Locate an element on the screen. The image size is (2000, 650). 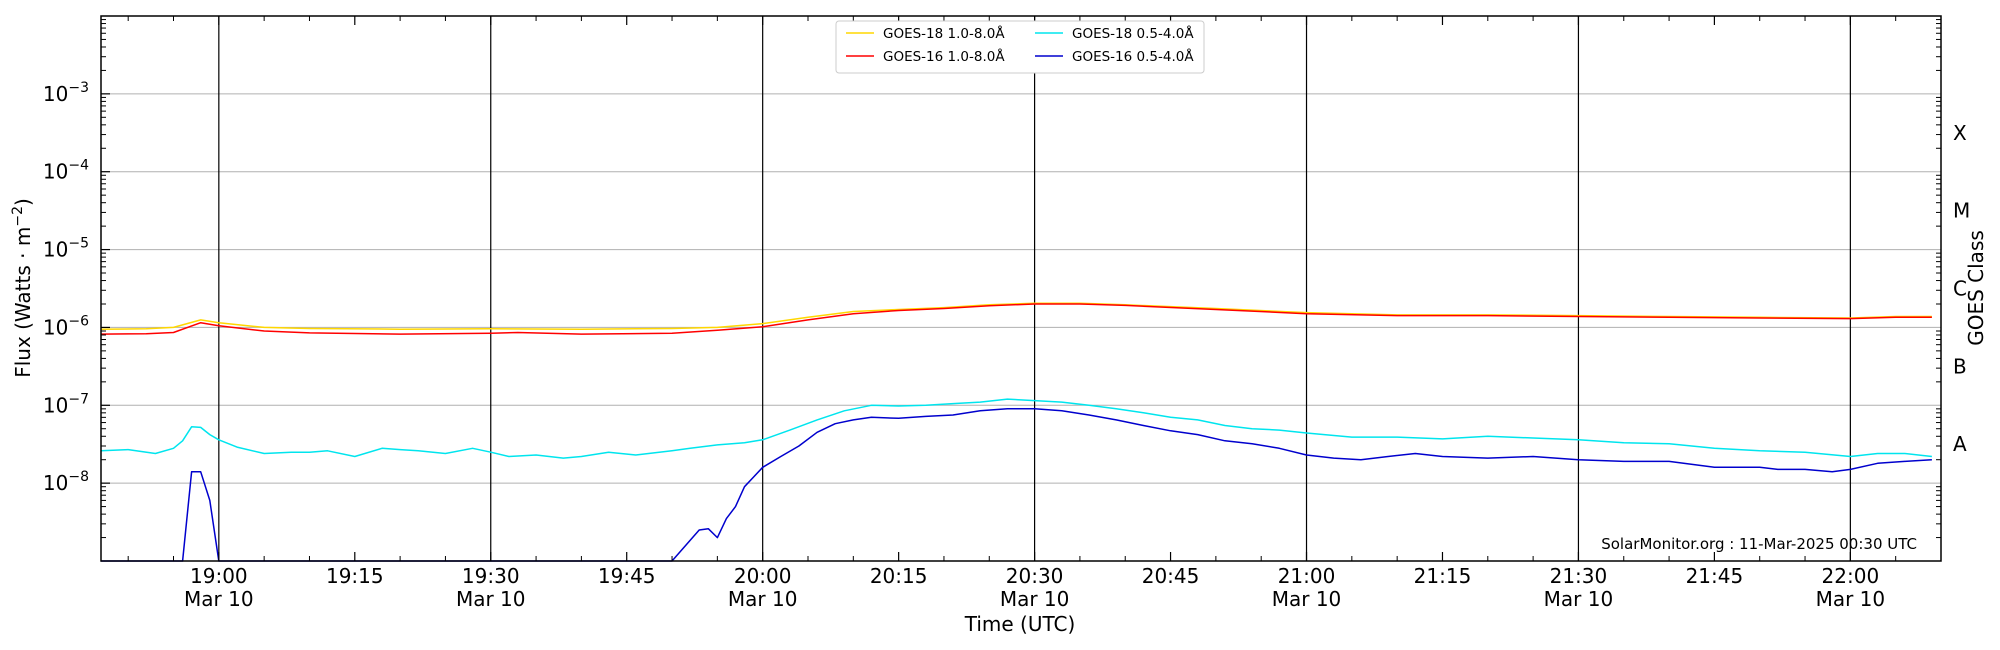
y-tick-label: 10⁻⁶ is located at coordinates (66, 326).